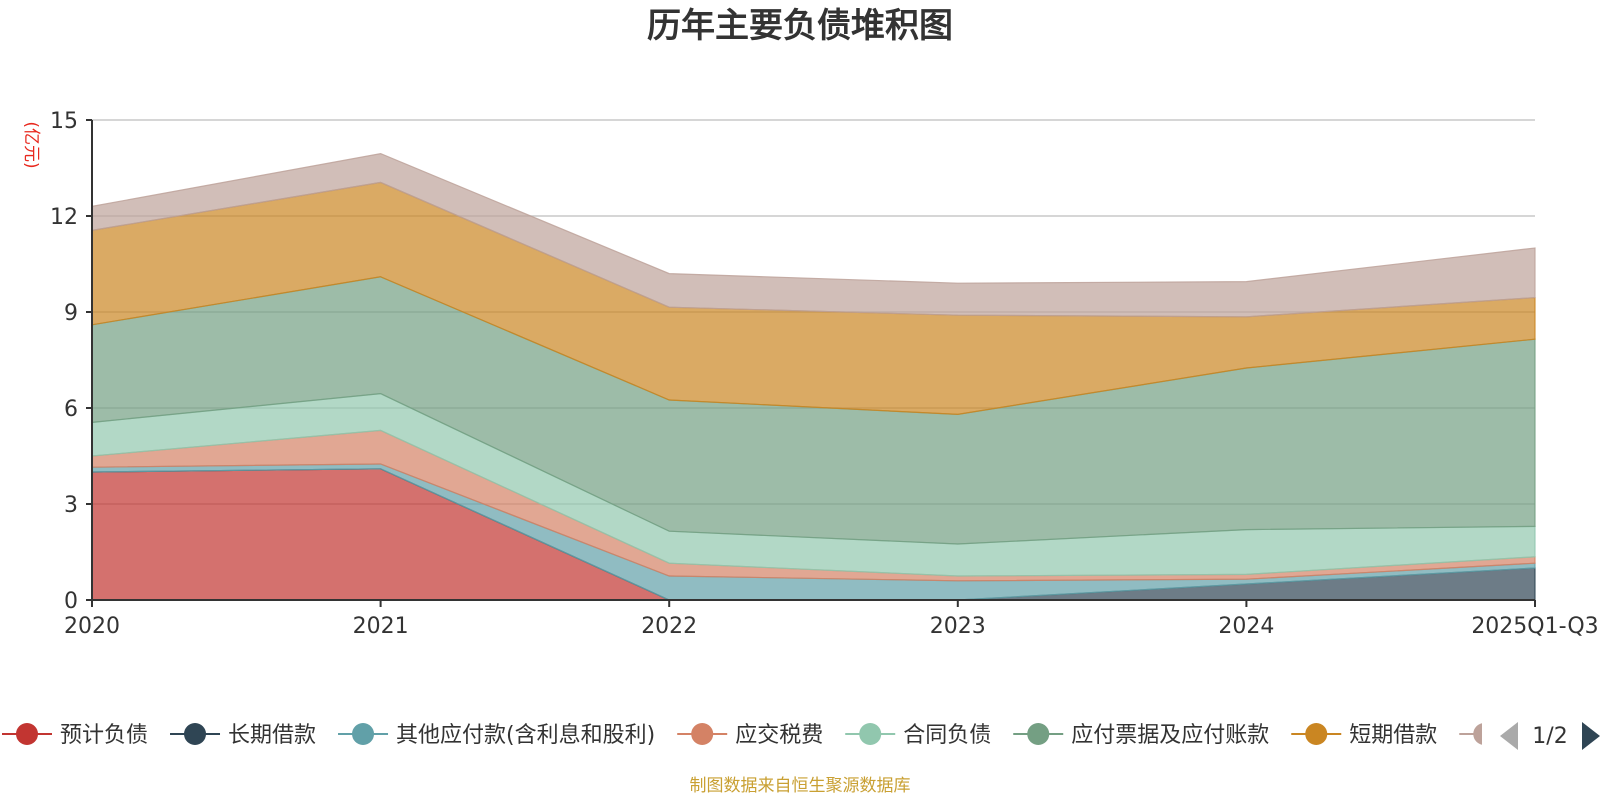 This screenshot has height=800, width=1600. I want to click on legend-item: 其他, so click(1510, 735).